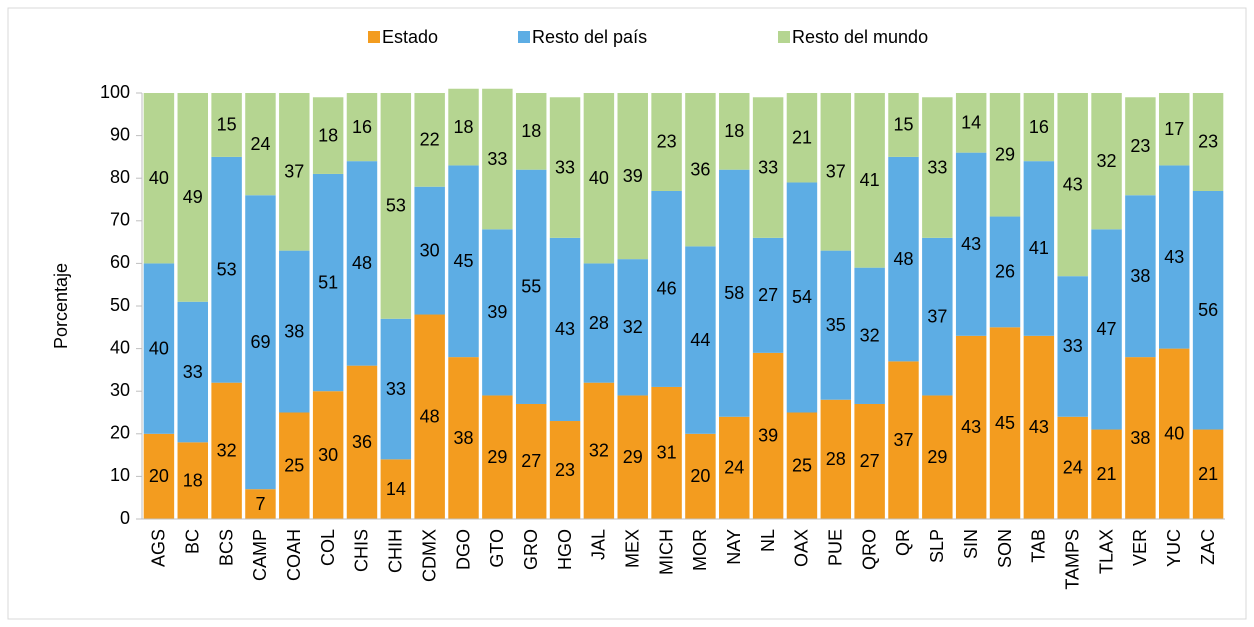 The width and height of the screenshot is (1254, 627). What do you see at coordinates (193, 541) in the screenshot?
I see `x-tick-label: BC` at bounding box center [193, 541].